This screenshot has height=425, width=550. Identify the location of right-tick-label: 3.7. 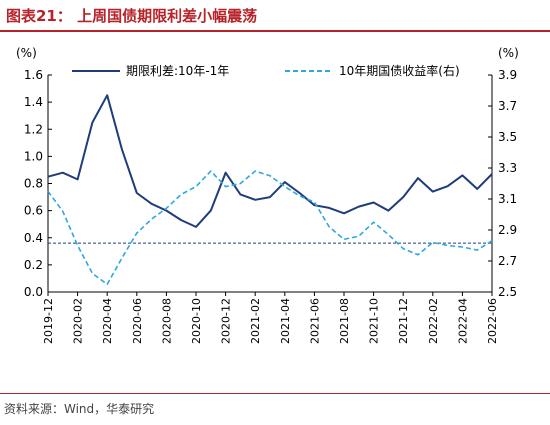
(507, 106).